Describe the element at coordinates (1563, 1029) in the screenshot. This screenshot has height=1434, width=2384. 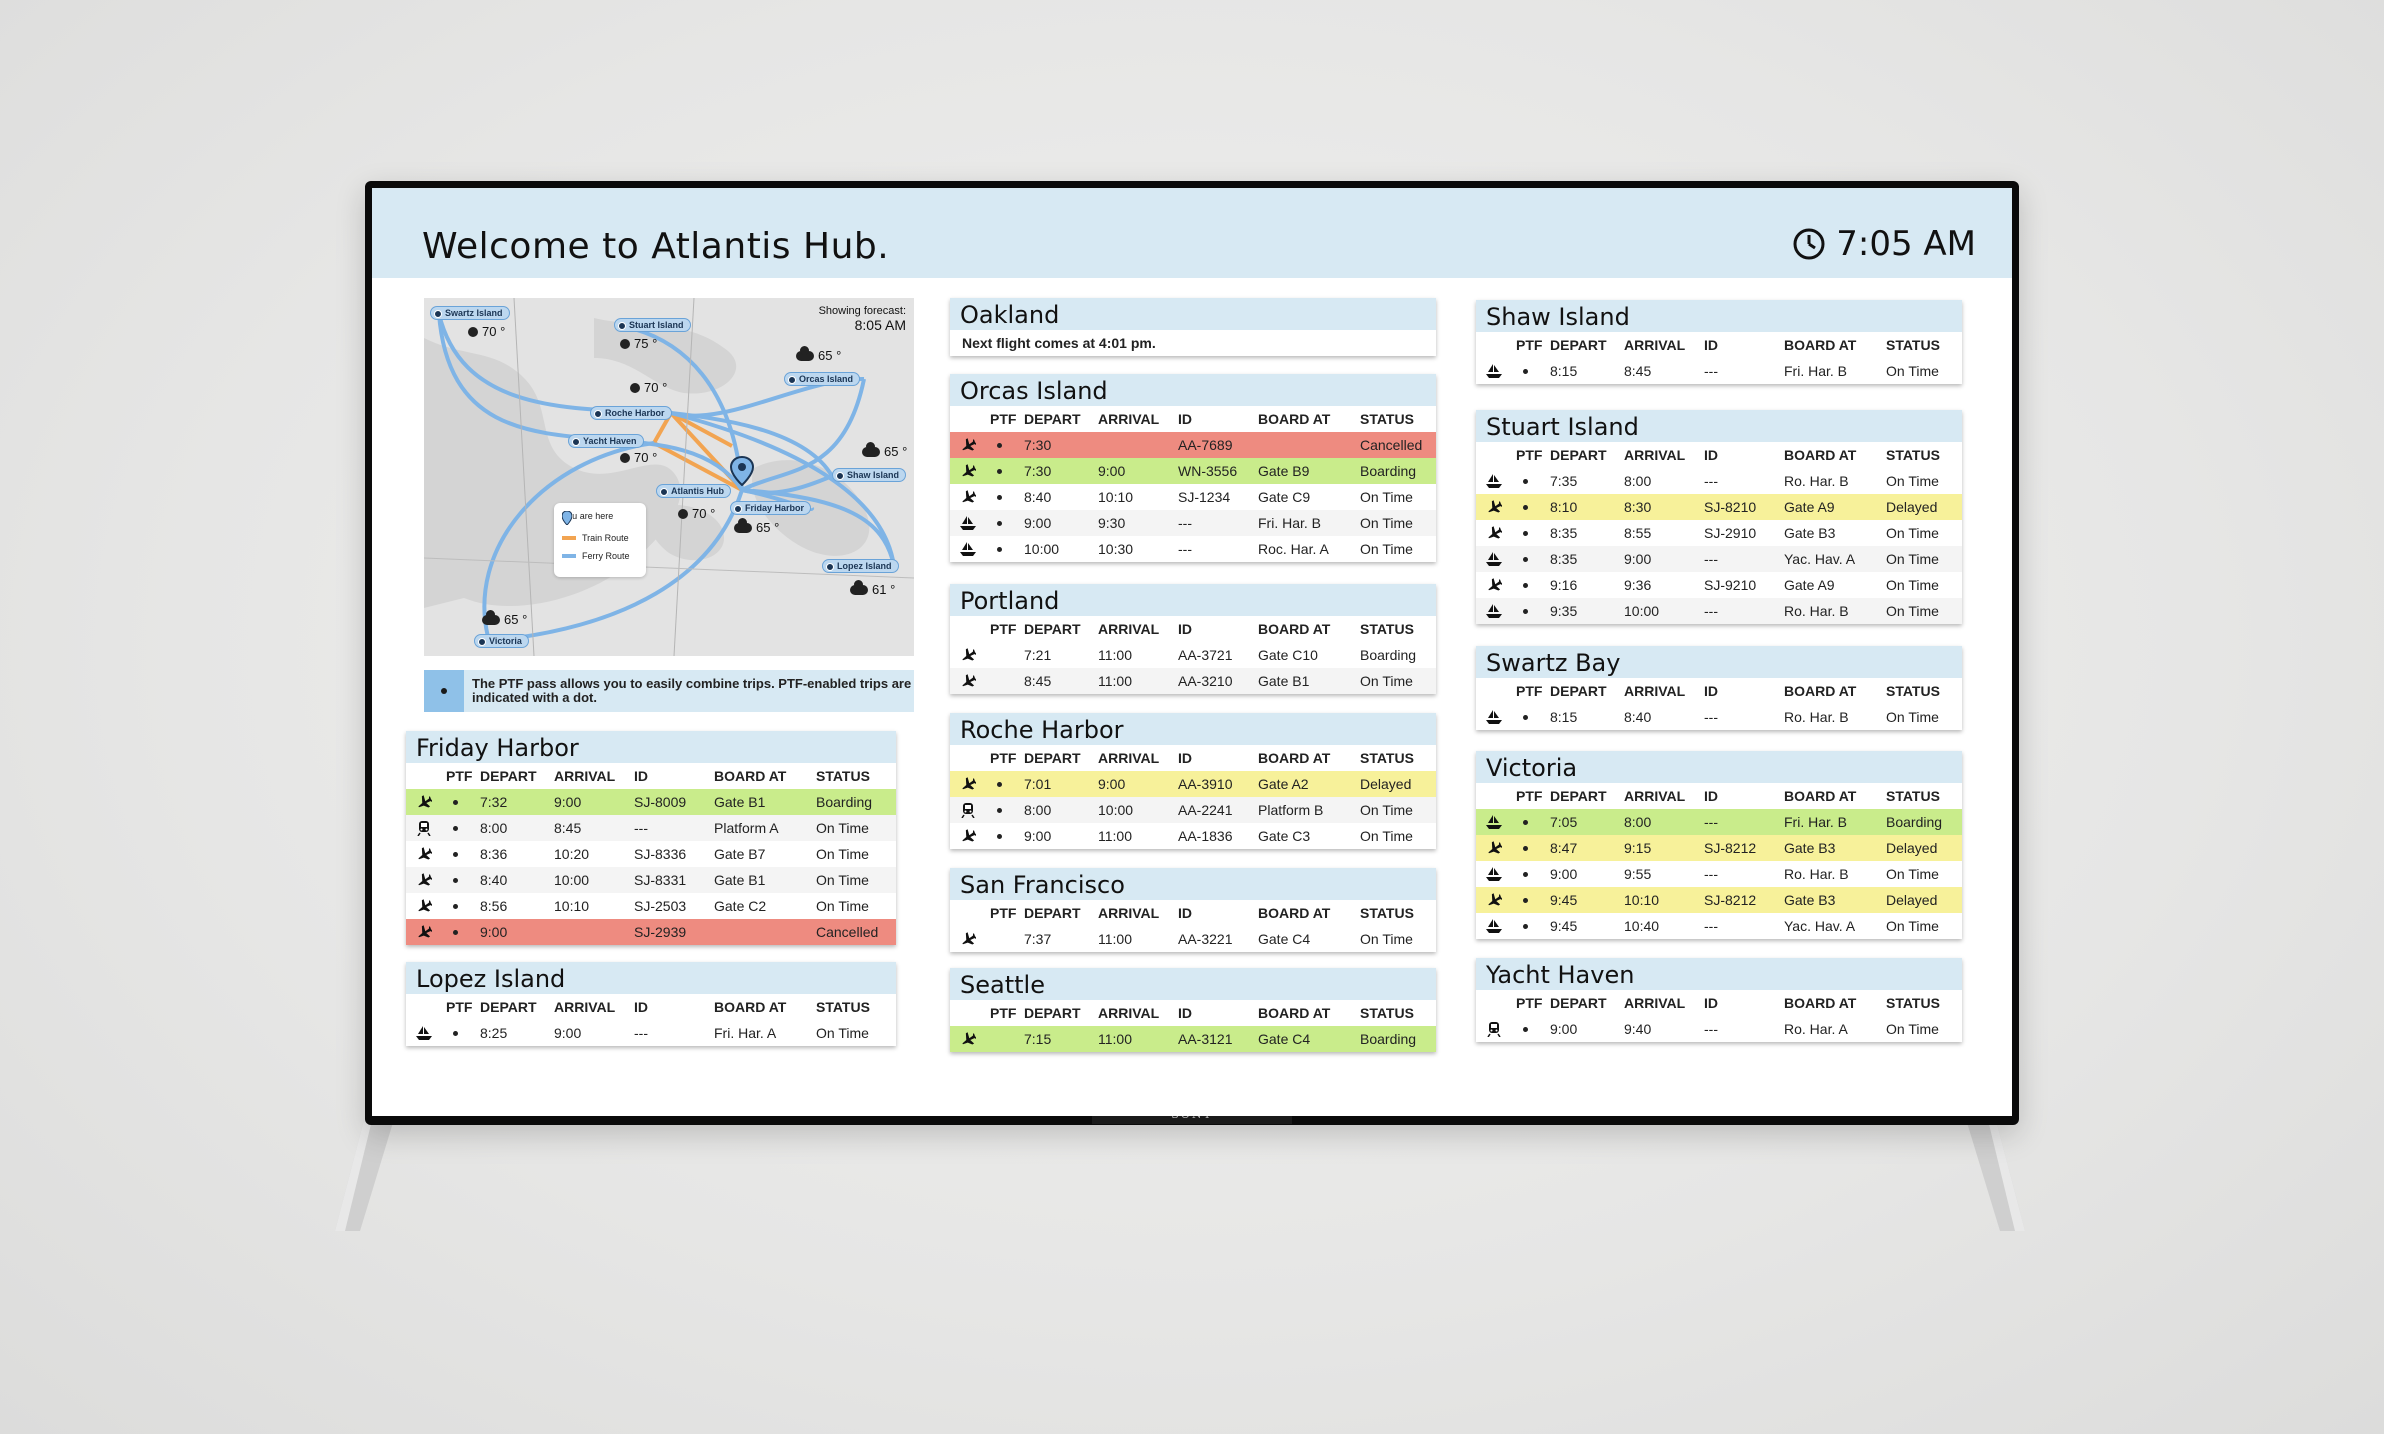
I see `cell-depart: 9:00` at that location.